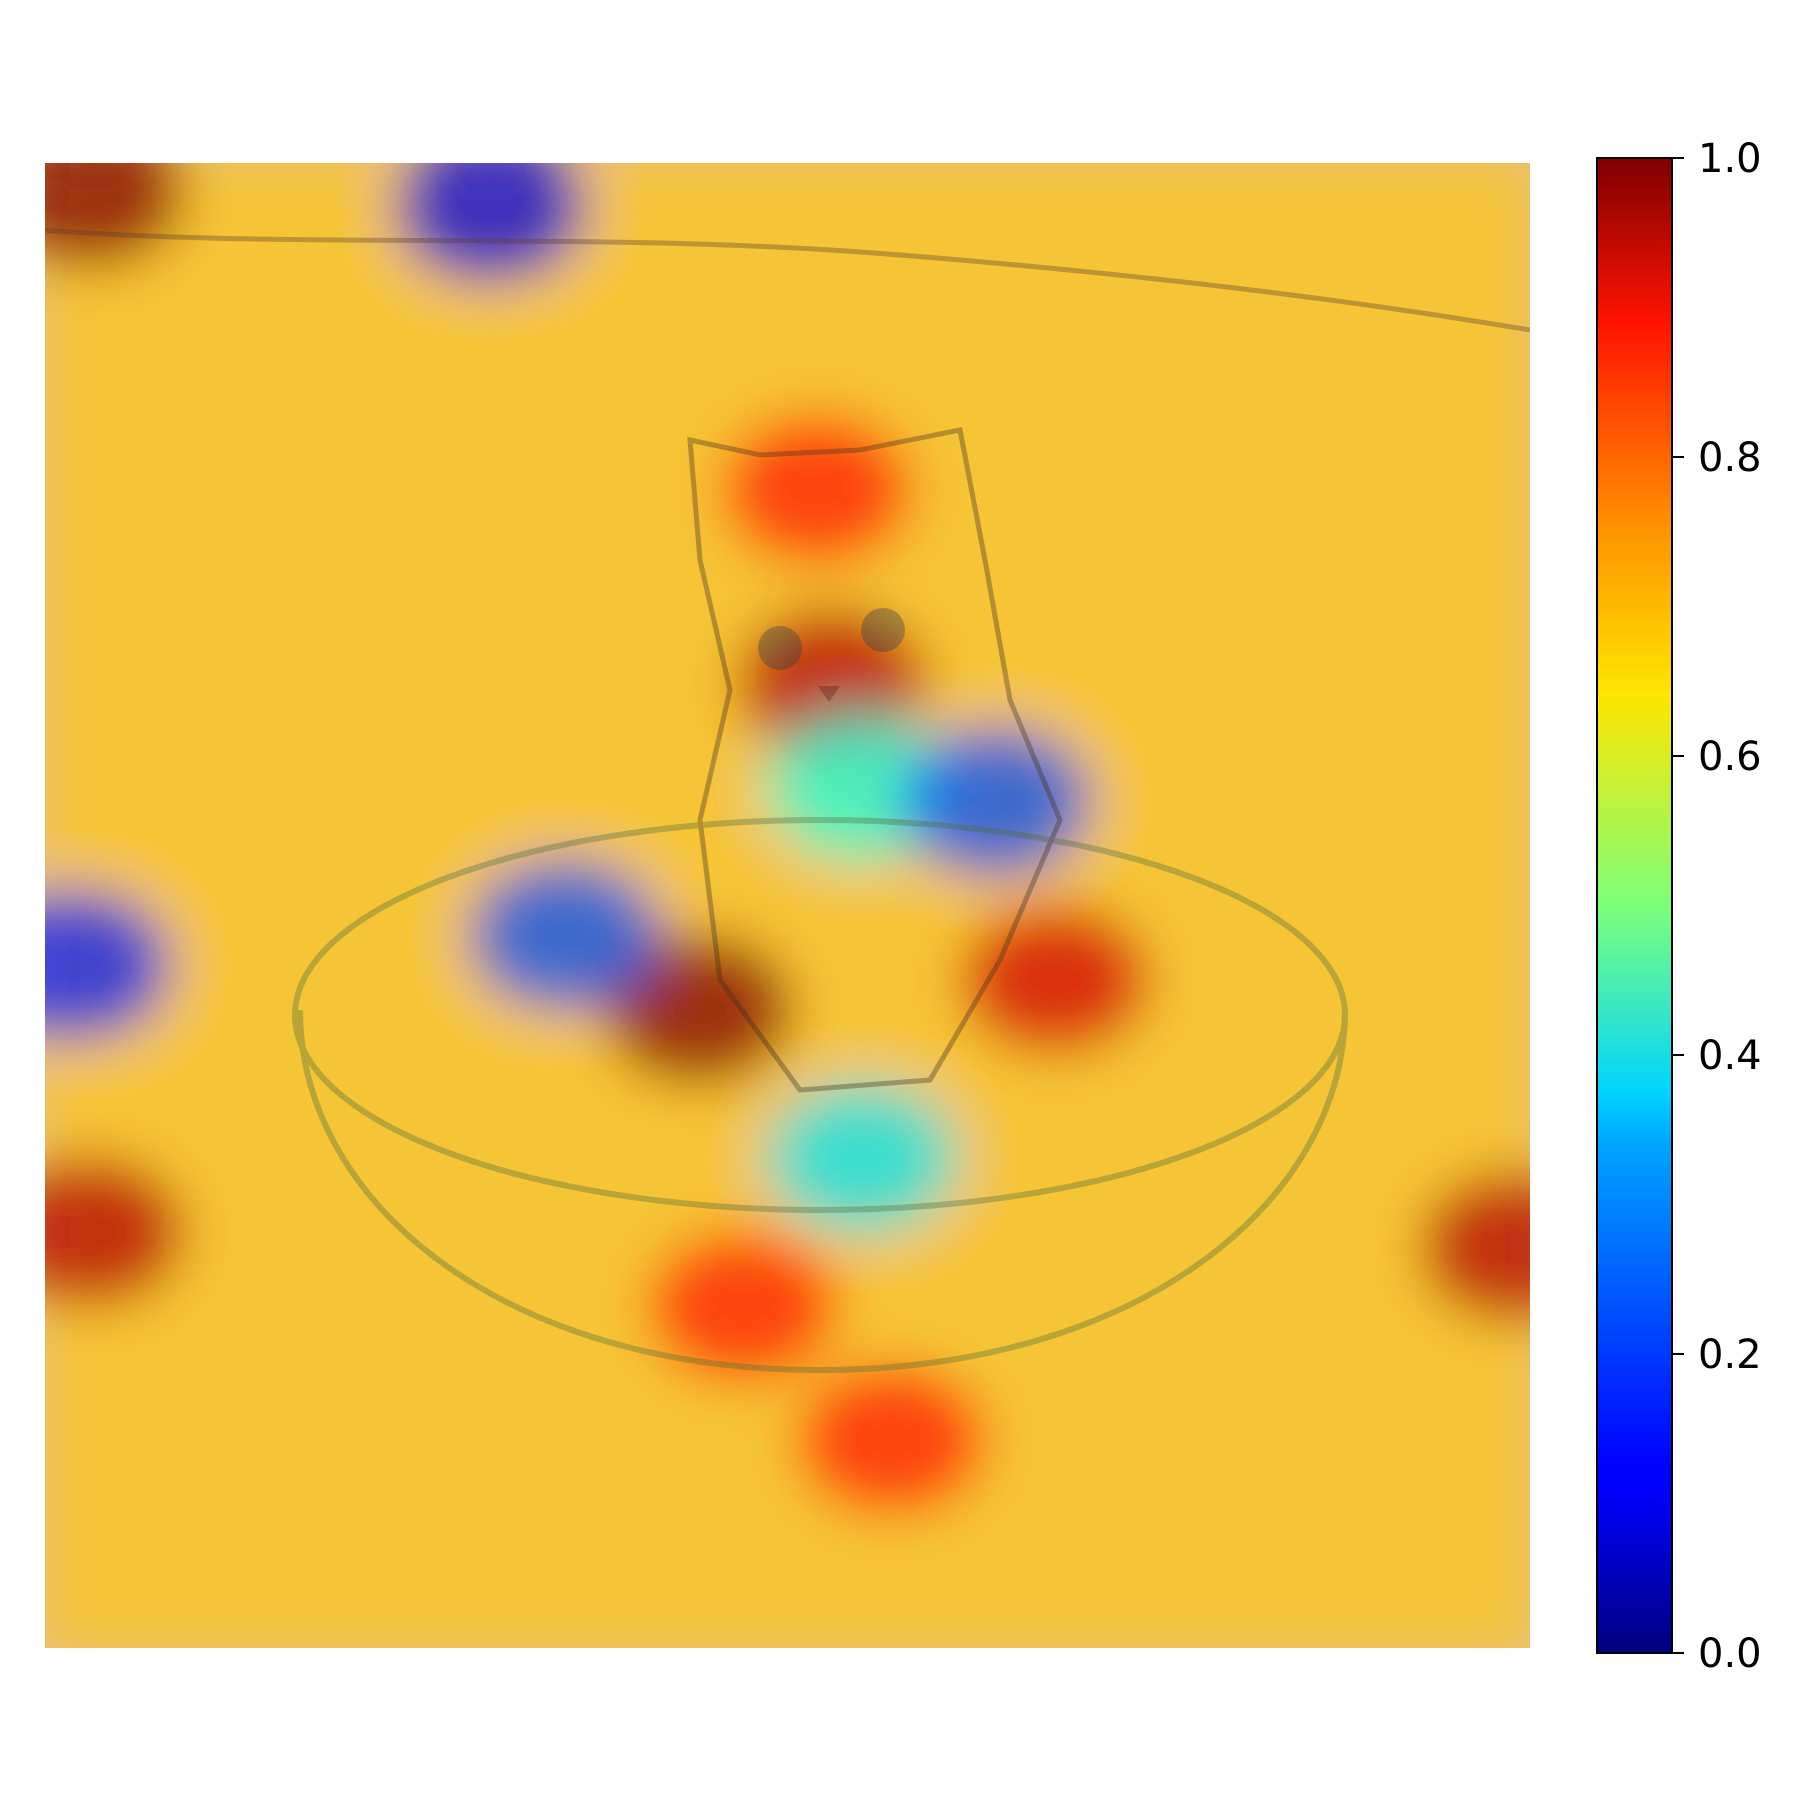  Describe the element at coordinates (698, 1009) in the screenshot. I see `heat-blob-left-paw-shadow` at that location.